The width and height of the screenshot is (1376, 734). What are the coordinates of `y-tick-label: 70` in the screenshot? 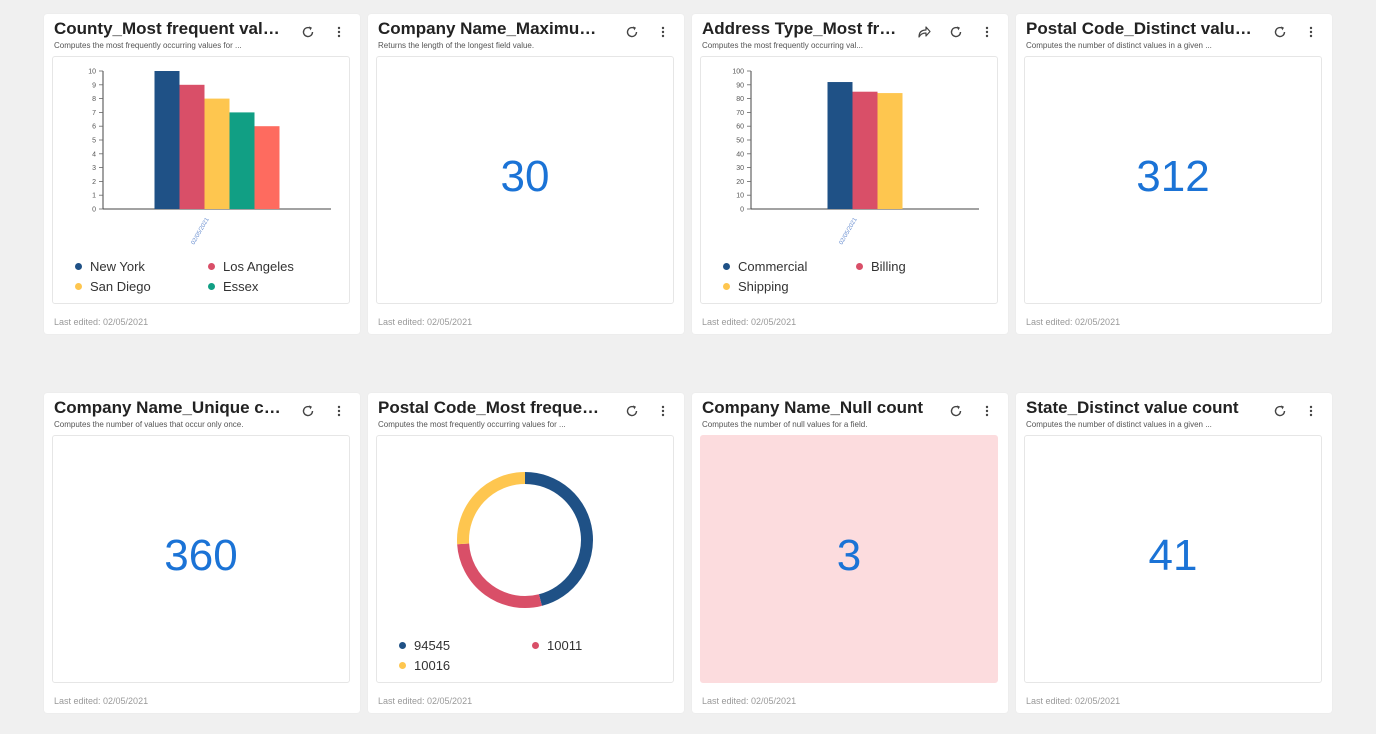 It's located at (740, 113).